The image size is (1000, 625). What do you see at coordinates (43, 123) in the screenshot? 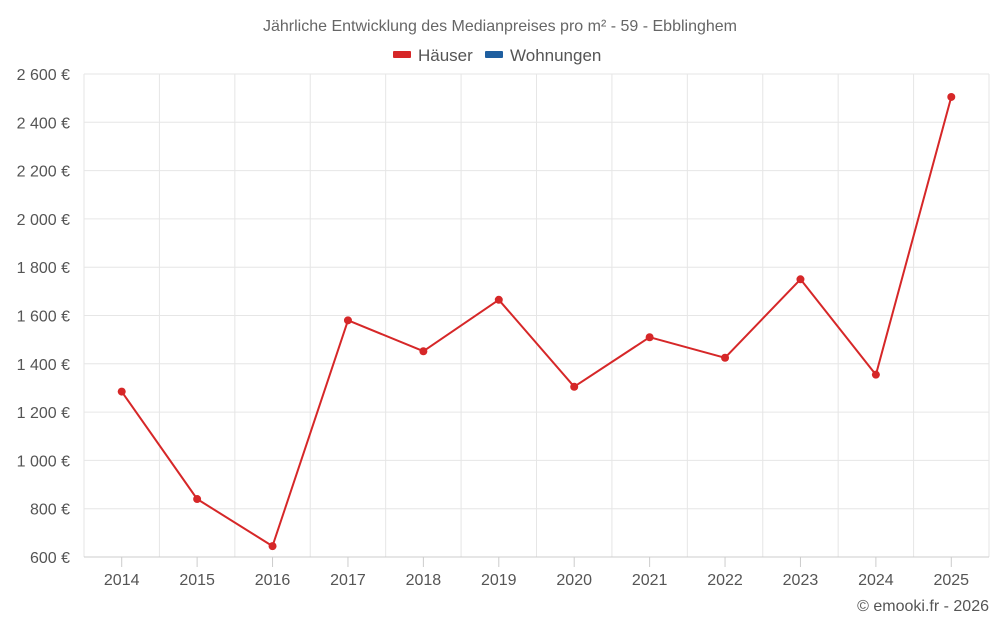
I see `y-tick-label: 2 400 €` at bounding box center [43, 123].